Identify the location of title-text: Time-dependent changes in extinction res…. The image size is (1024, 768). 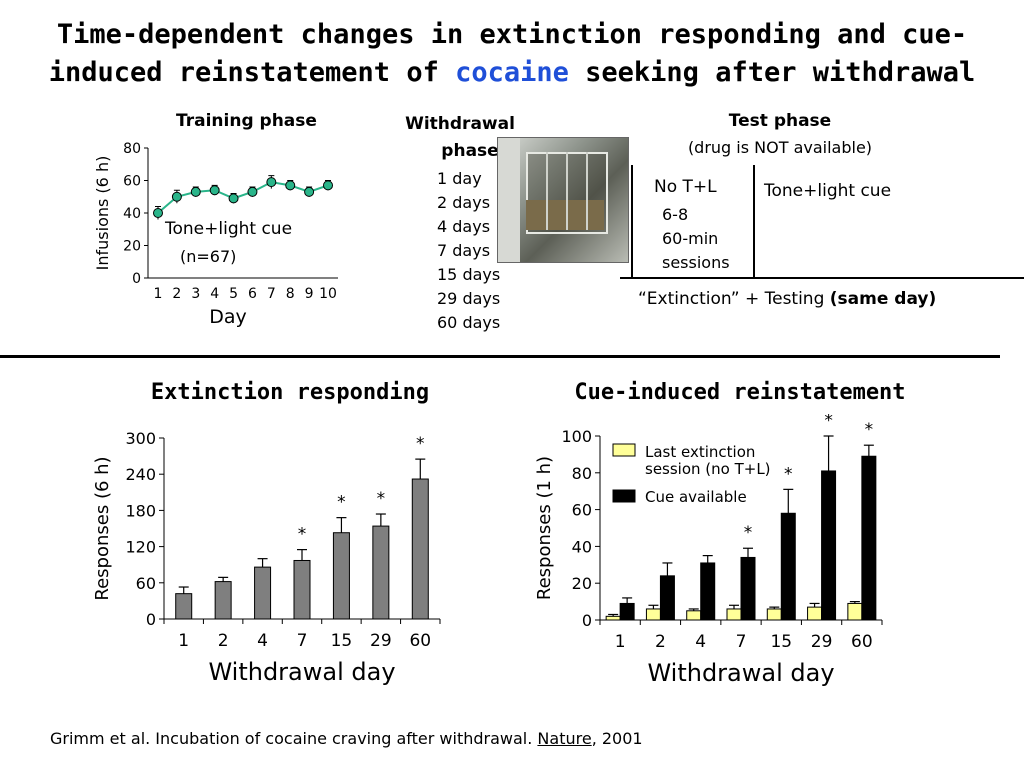
(508, 53).